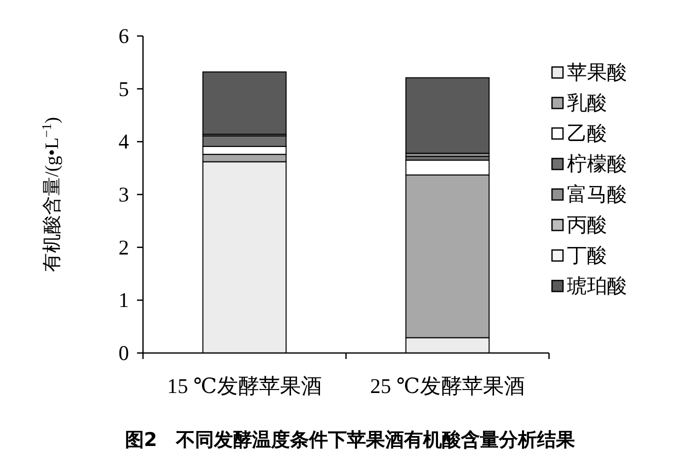 The width and height of the screenshot is (700, 466). What do you see at coordinates (123, 194) in the screenshot?
I see `y-tick-label: 3` at bounding box center [123, 194].